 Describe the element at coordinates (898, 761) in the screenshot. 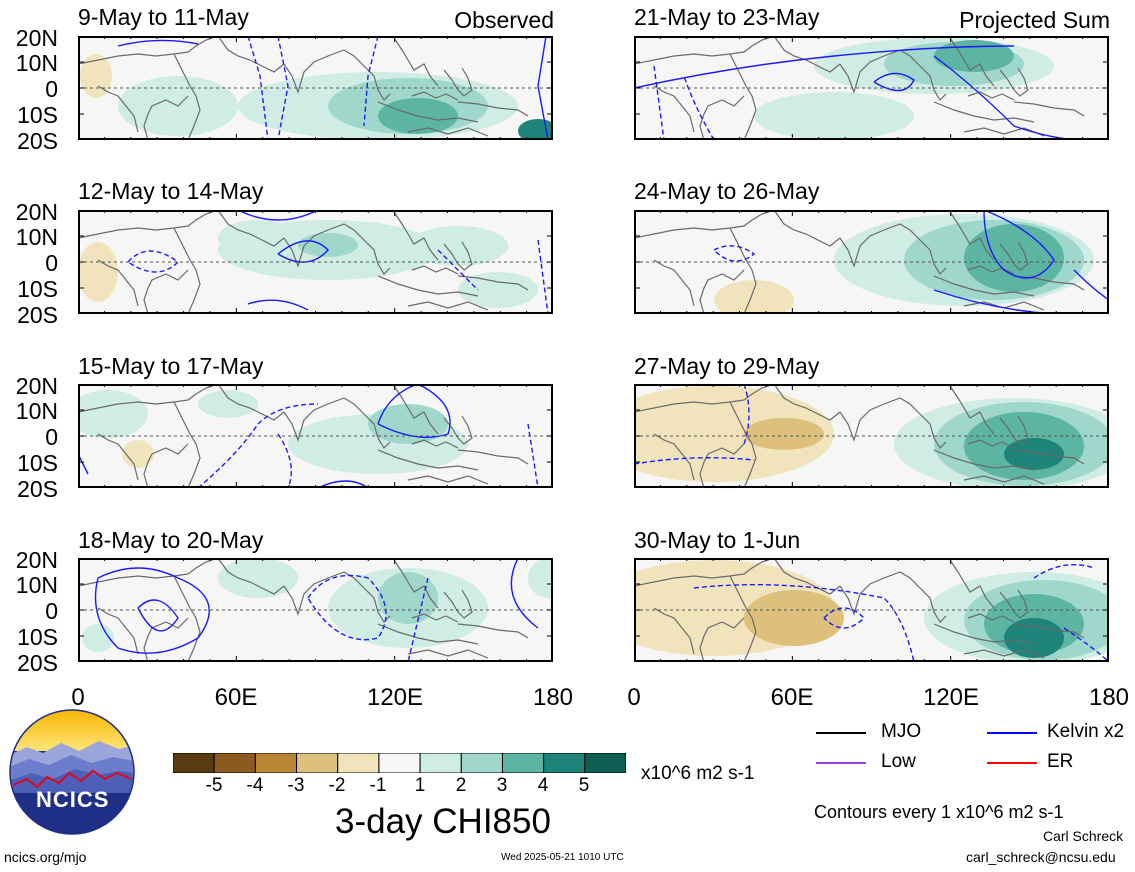

I see `legend-low-label: Low` at that location.